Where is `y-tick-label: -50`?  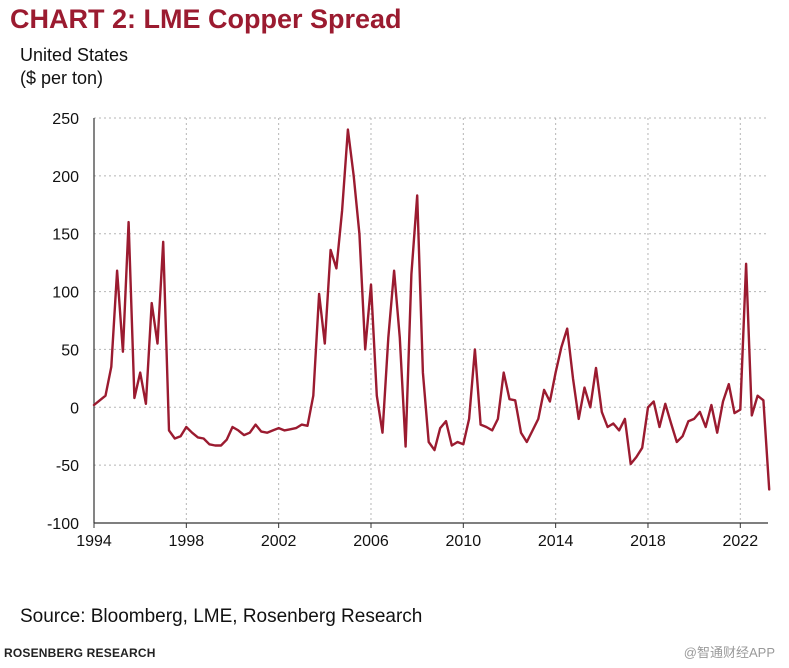
y-tick-label: -50 is located at coordinates (67, 466).